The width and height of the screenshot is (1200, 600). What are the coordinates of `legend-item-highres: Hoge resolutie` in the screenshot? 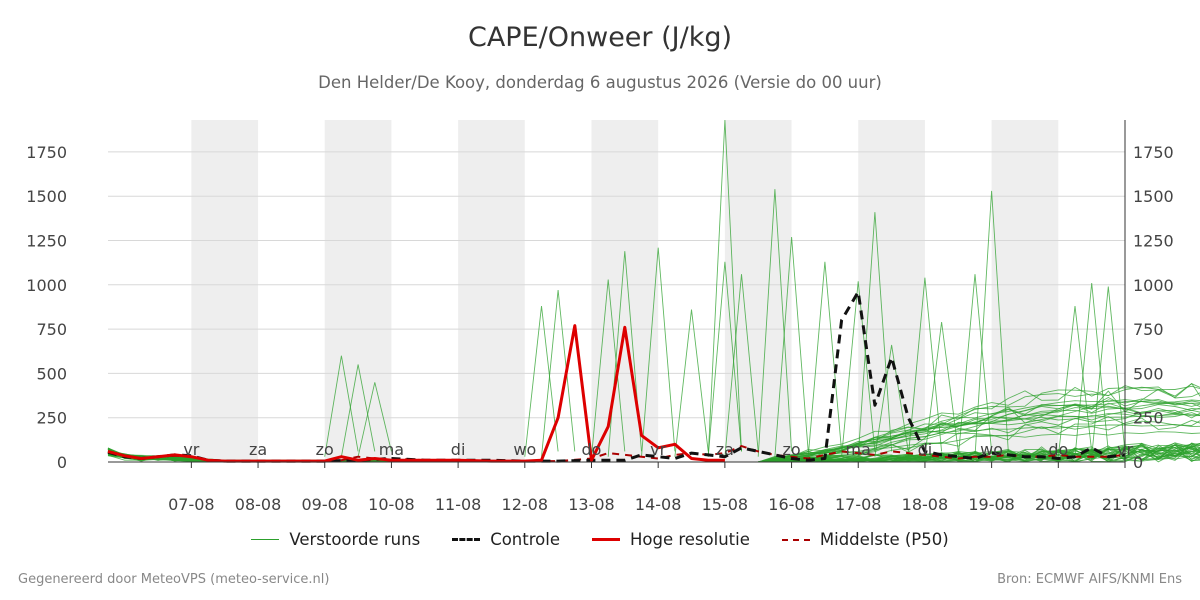 It's located at (670, 539).